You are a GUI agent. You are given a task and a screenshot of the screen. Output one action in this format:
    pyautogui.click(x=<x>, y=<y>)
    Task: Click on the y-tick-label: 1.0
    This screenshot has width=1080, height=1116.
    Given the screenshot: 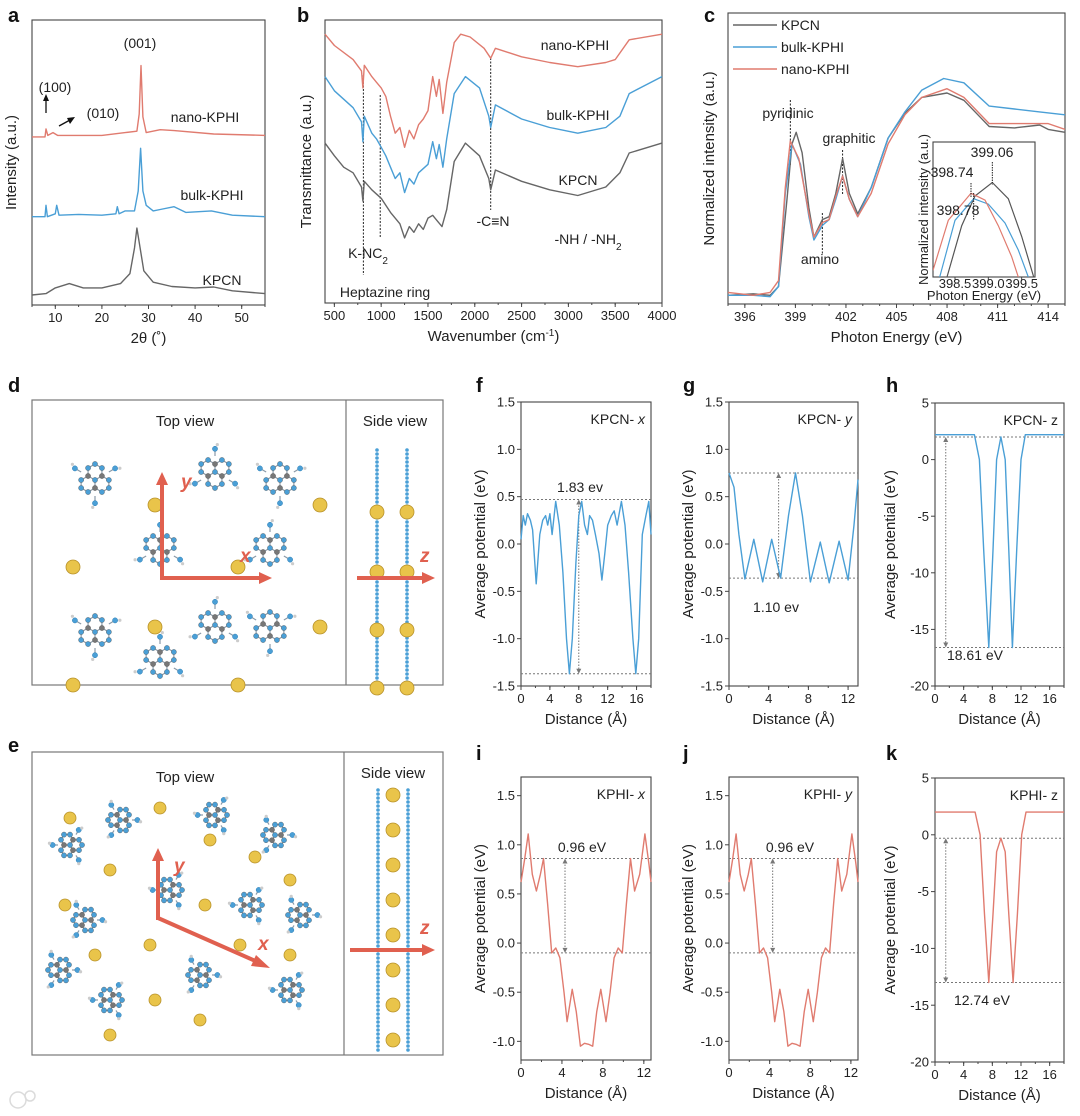 What is the action you would take?
    pyautogui.click(x=714, y=844)
    